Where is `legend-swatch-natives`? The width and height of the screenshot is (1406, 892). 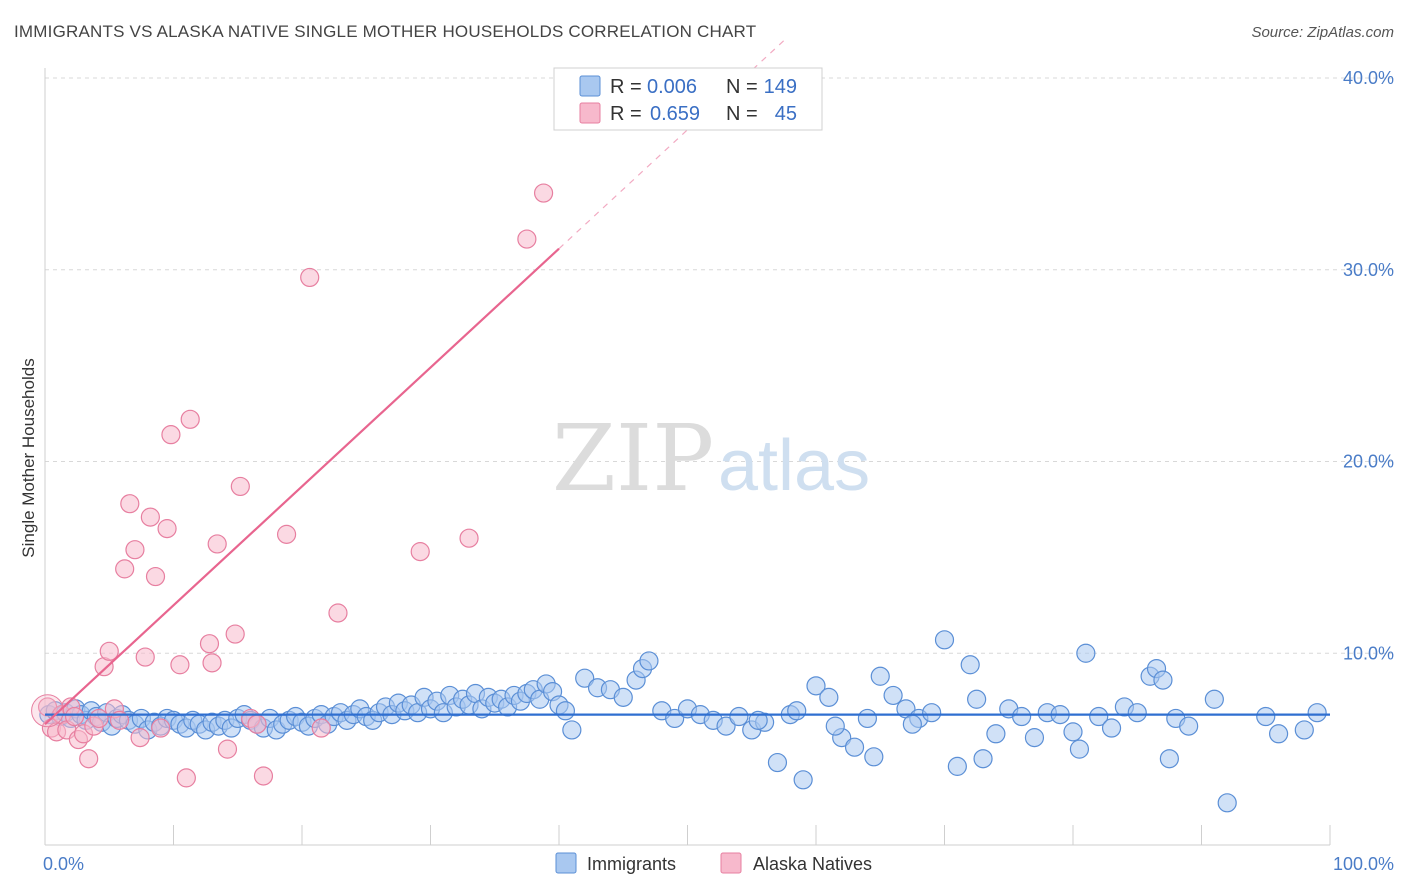 legend-swatch-natives is located at coordinates (590, 113).